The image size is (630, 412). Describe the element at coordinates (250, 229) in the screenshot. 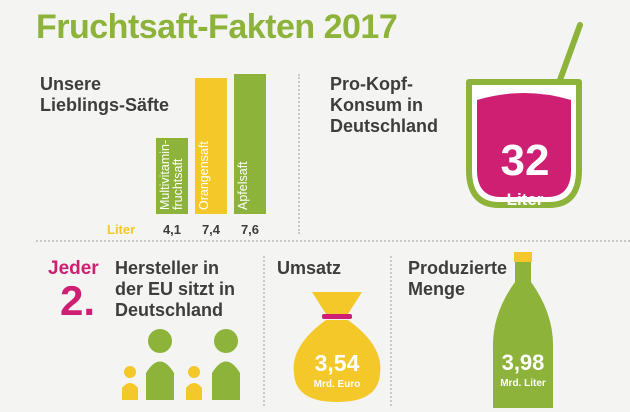

I see `bar-value-2: 7,6` at that location.